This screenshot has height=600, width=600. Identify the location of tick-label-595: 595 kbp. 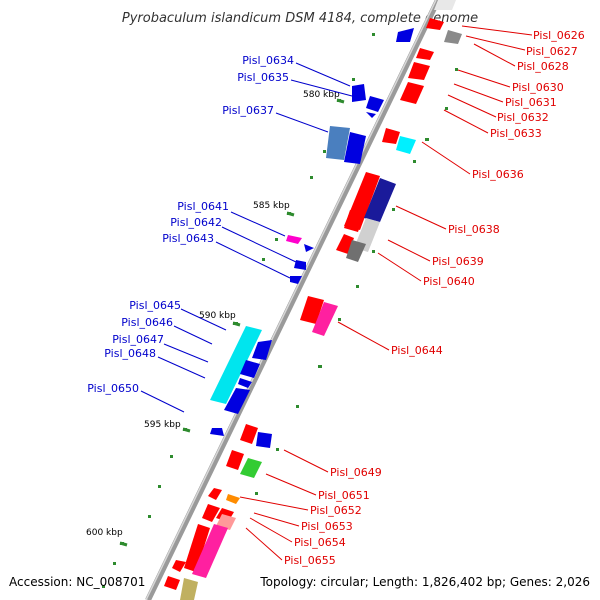
(162, 425).